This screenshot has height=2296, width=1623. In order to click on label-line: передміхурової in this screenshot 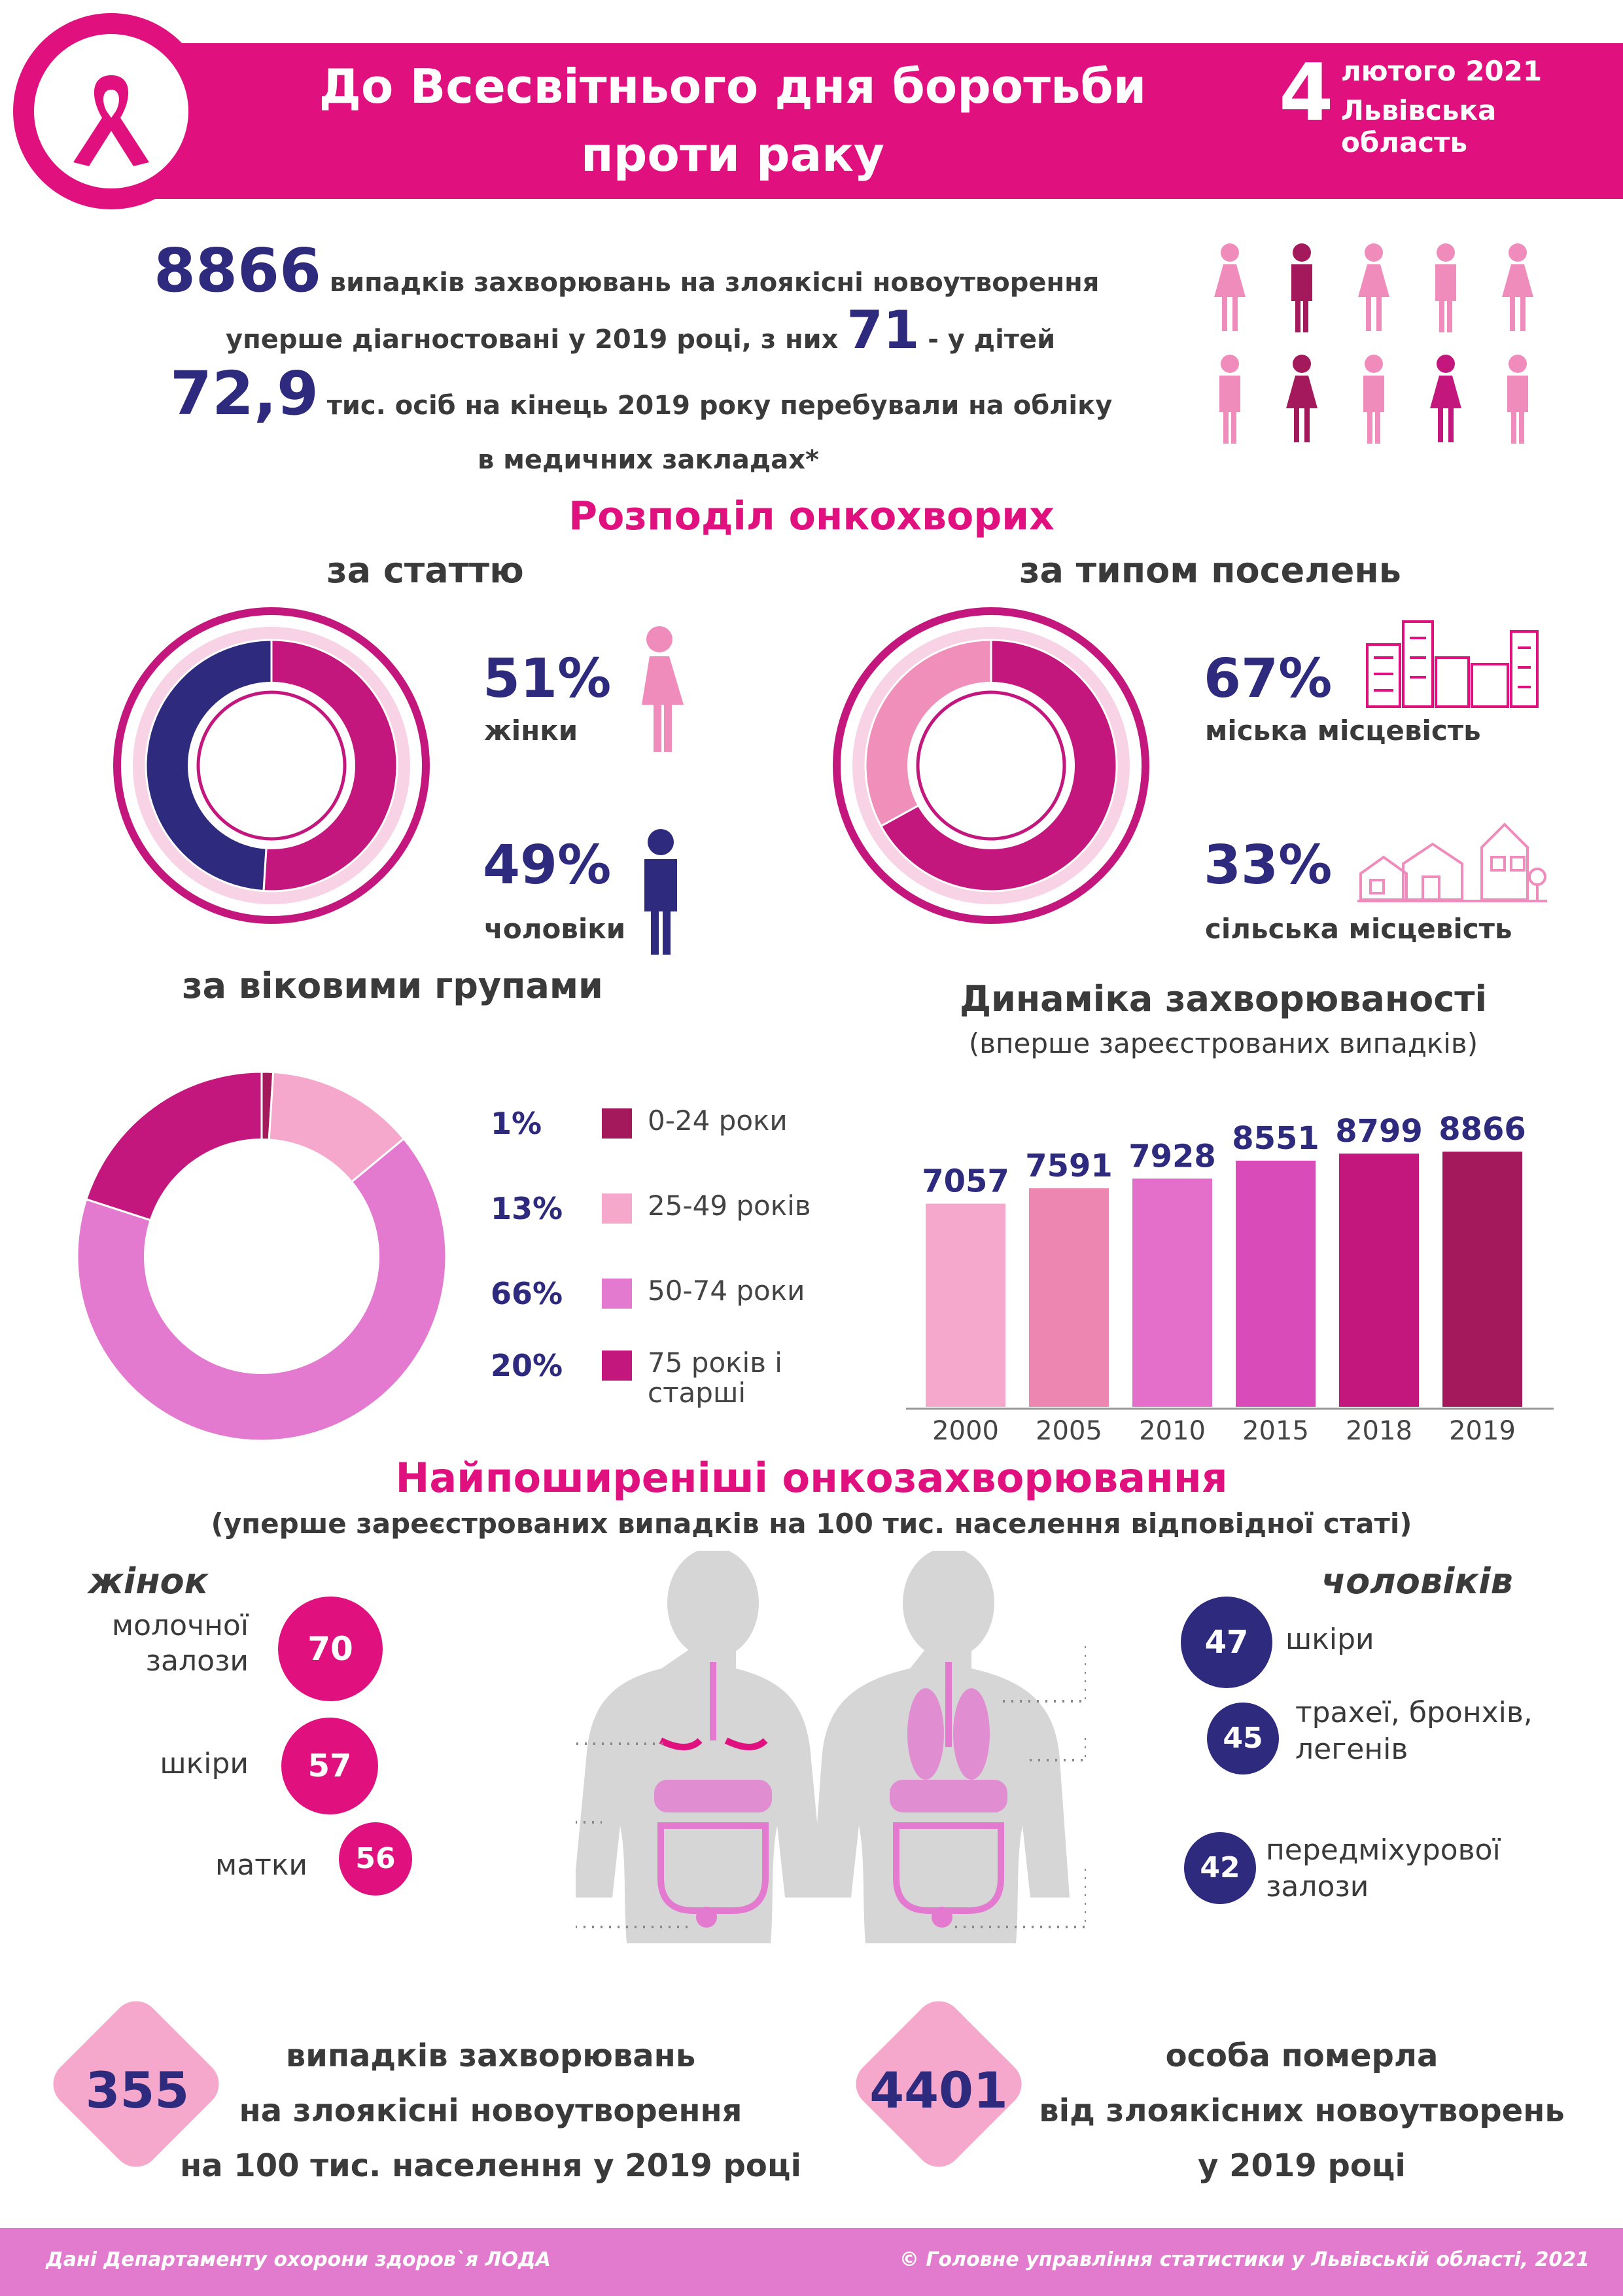, I will do `click(1384, 1850)`.